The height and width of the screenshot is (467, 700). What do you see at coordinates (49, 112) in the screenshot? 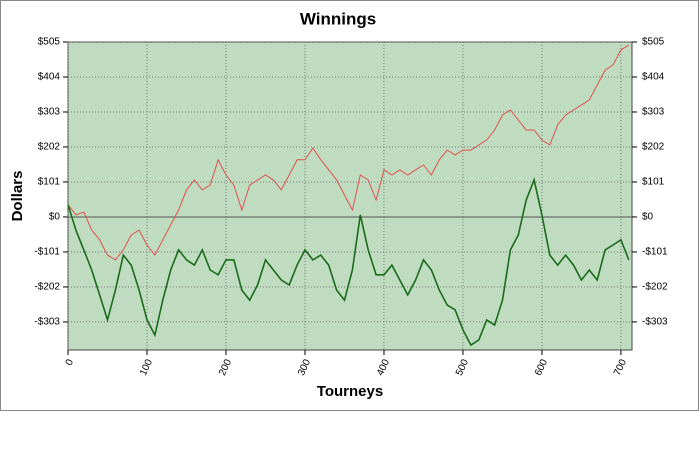
I see `y-tick-label: $303` at bounding box center [49, 112].